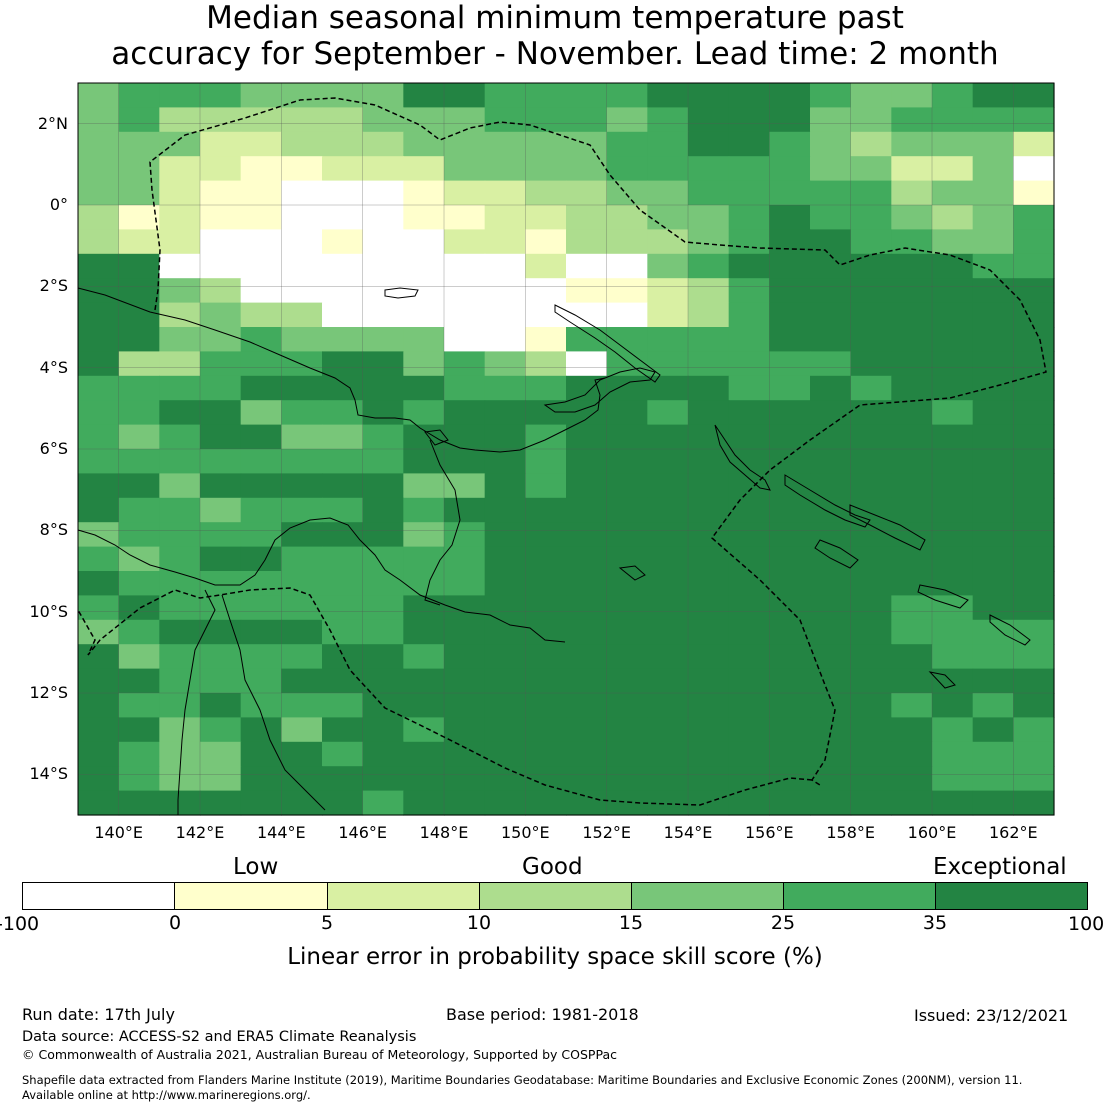  What do you see at coordinates (445, 696) in the screenshot?
I see `png-australia-boundary` at bounding box center [445, 696].